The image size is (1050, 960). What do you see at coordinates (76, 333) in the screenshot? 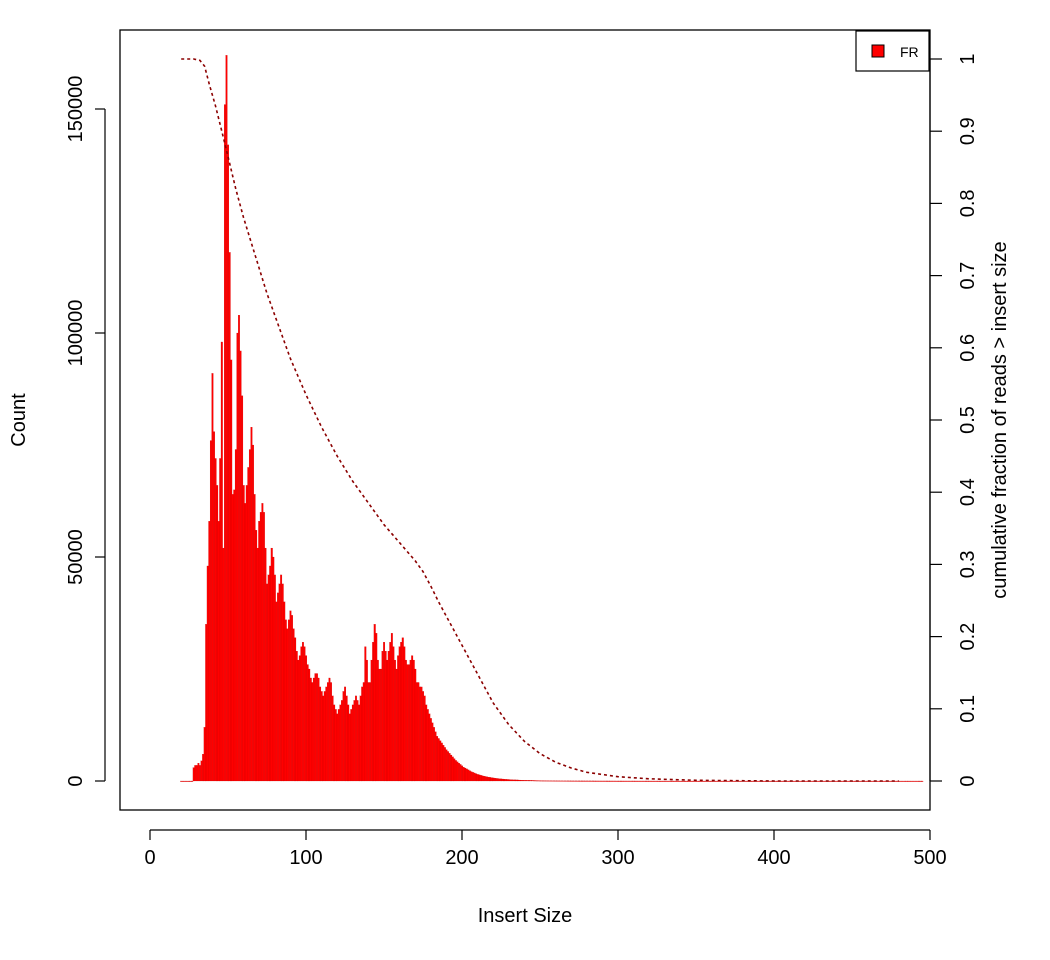
I see `y-tick-label: 100000` at bounding box center [76, 333].